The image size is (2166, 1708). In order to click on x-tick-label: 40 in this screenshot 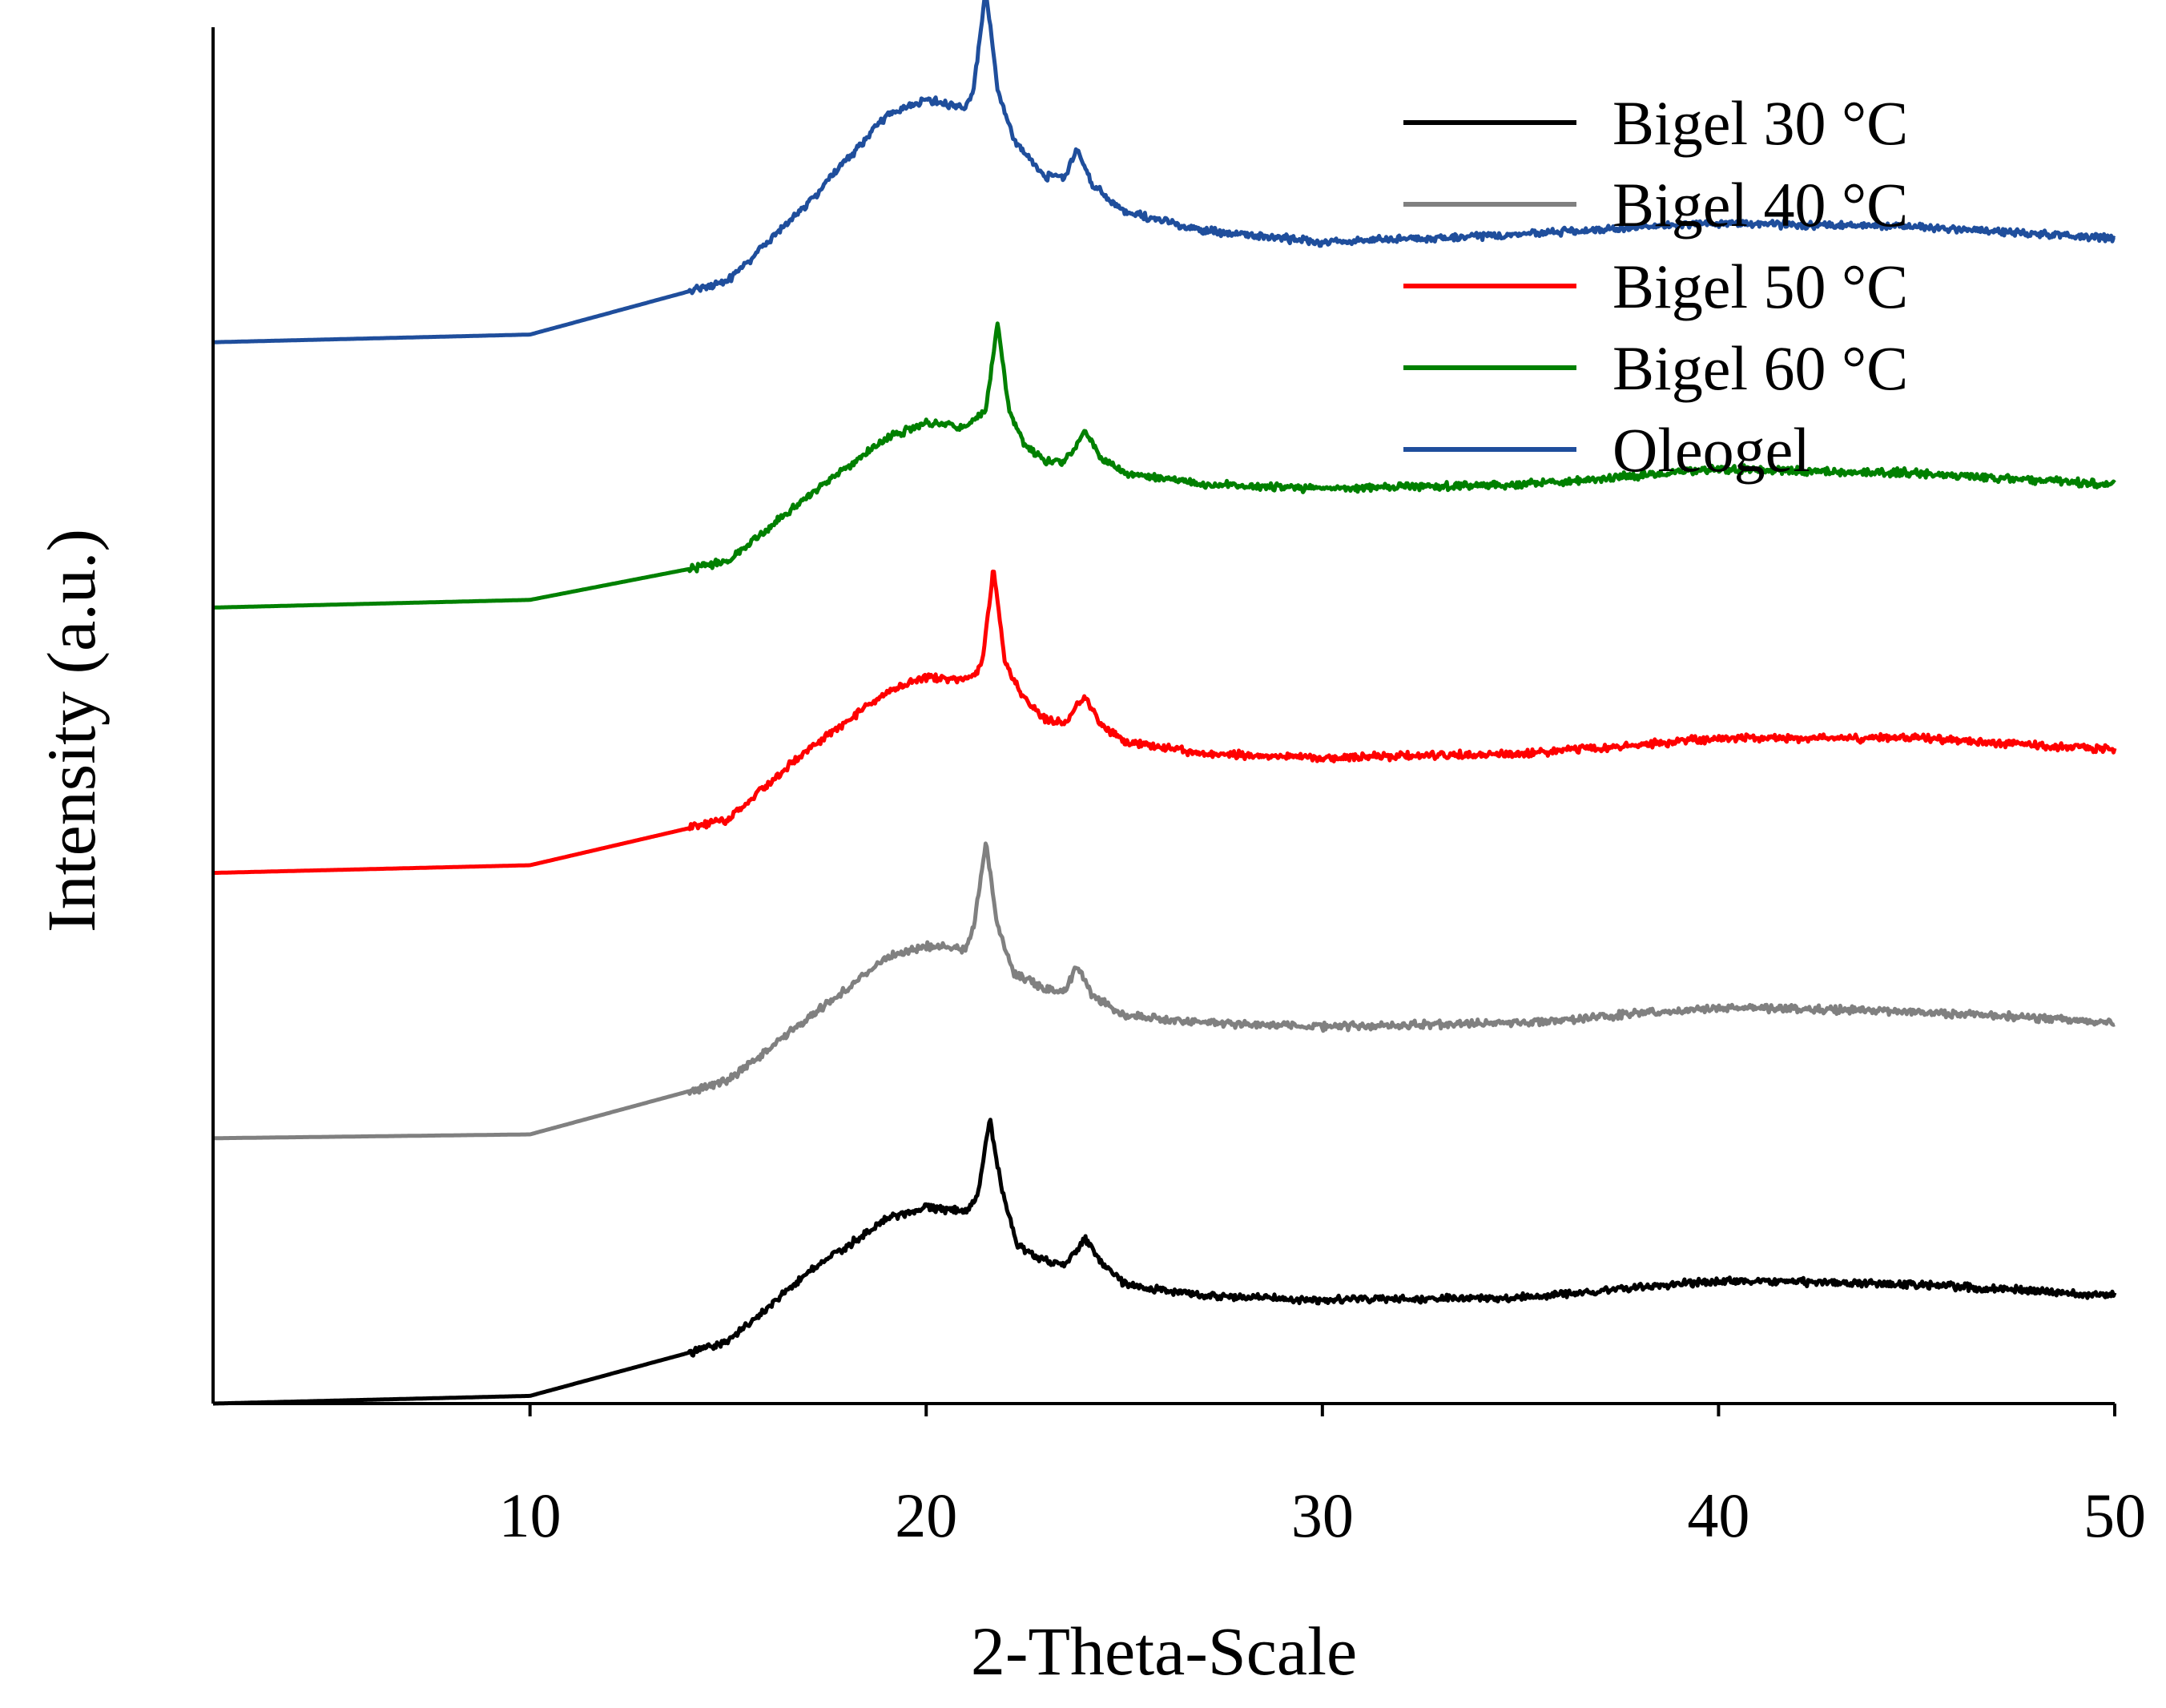, I will do `click(1718, 1515)`.